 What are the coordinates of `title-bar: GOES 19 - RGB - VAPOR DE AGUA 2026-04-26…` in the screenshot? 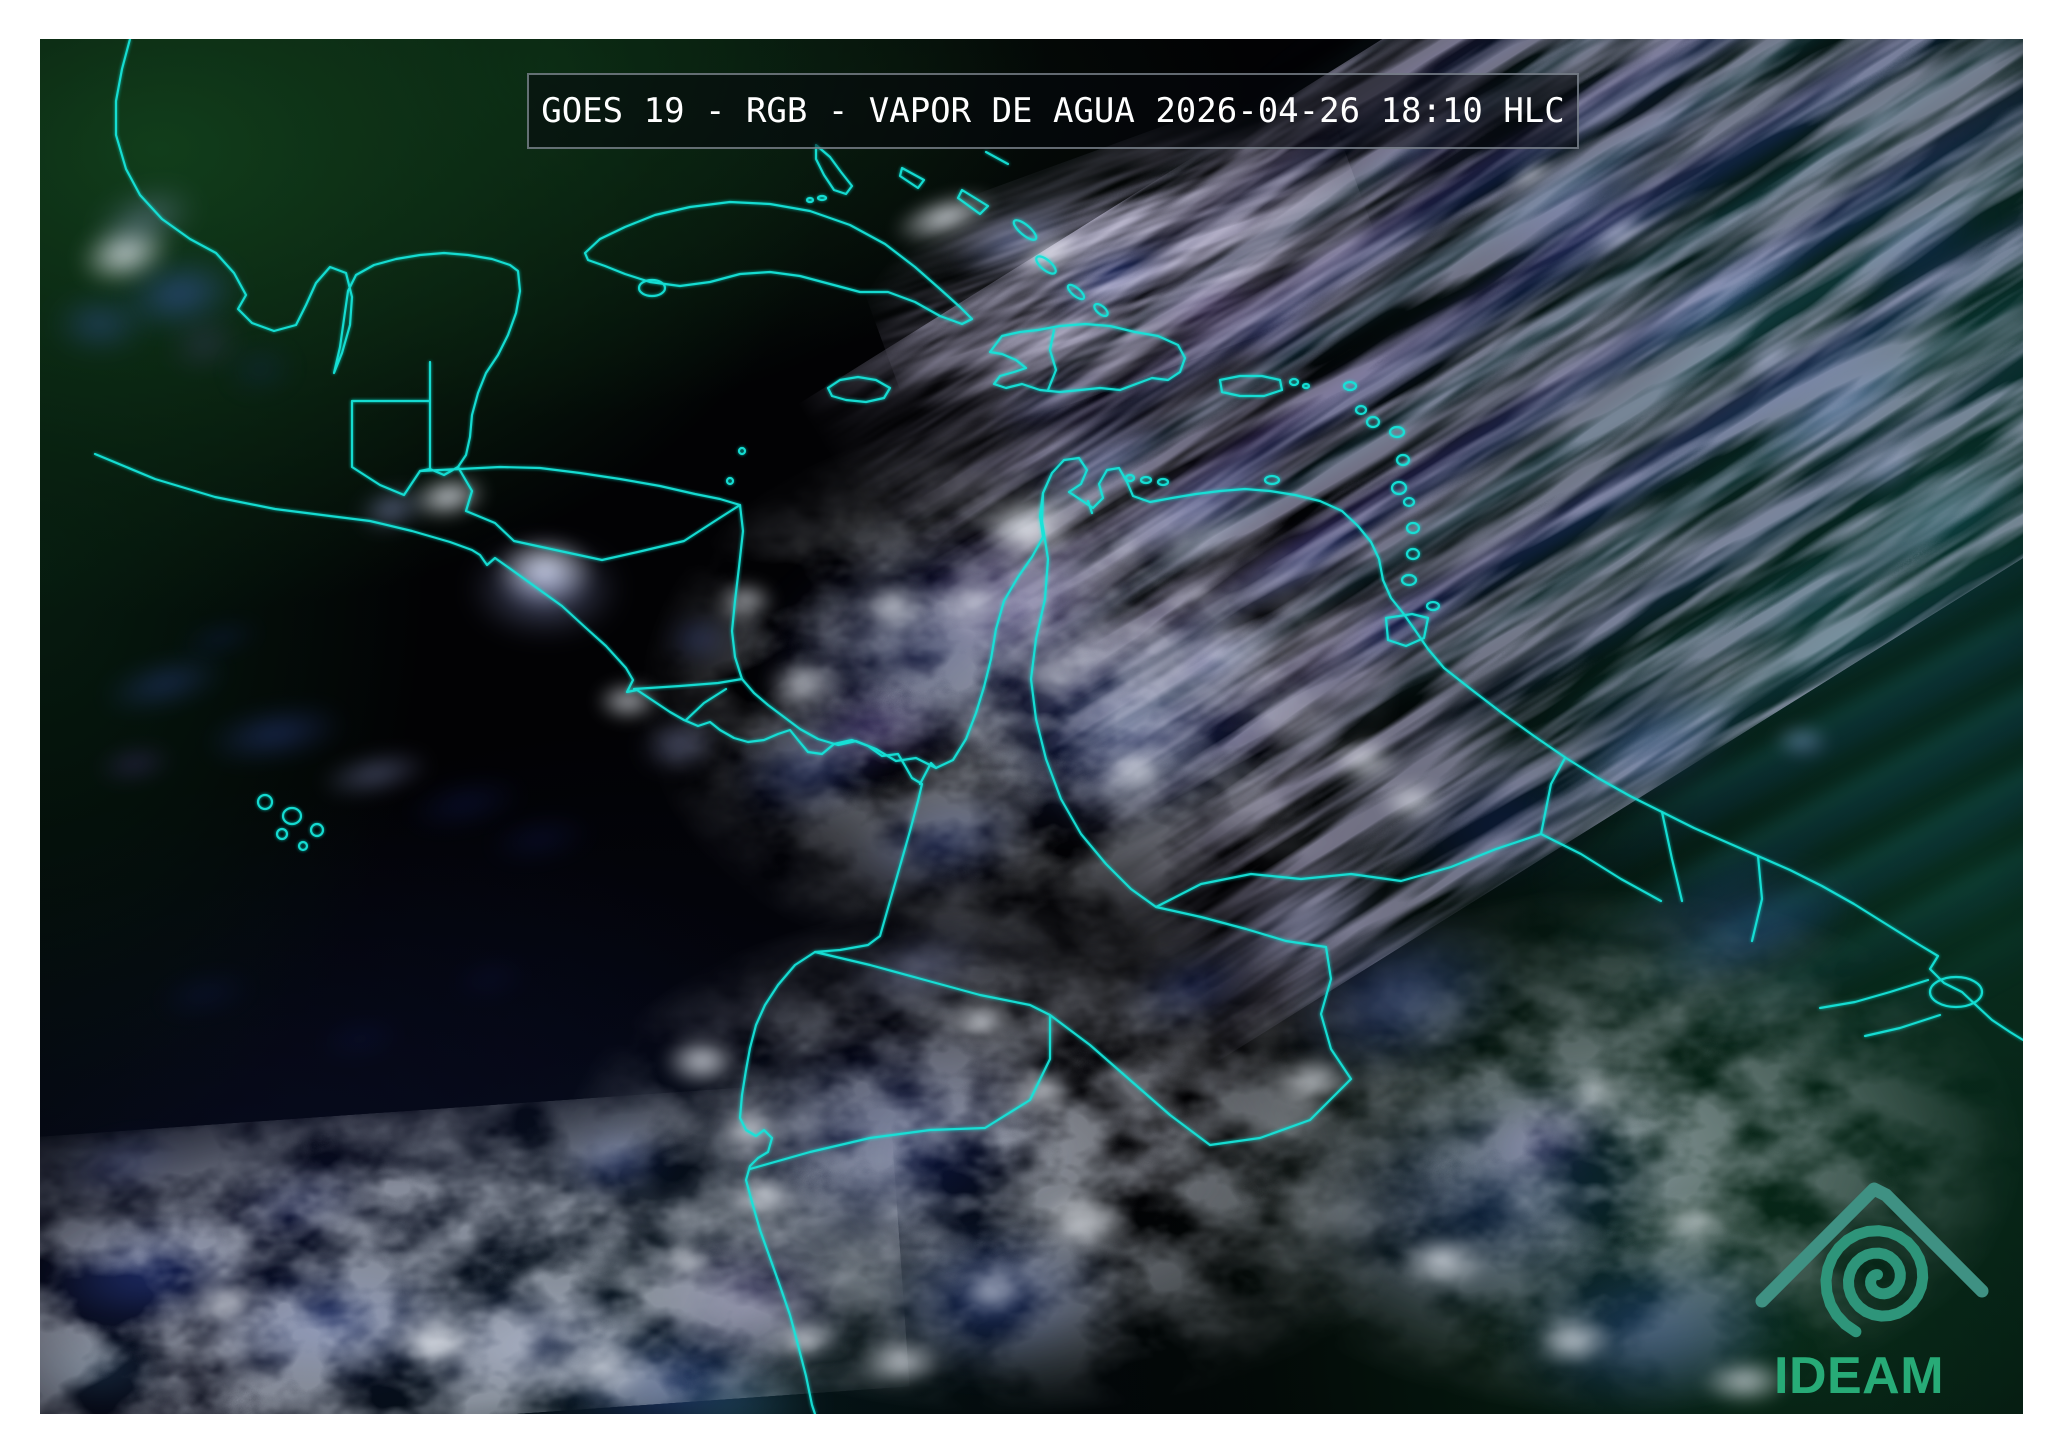 It's located at (1053, 111).